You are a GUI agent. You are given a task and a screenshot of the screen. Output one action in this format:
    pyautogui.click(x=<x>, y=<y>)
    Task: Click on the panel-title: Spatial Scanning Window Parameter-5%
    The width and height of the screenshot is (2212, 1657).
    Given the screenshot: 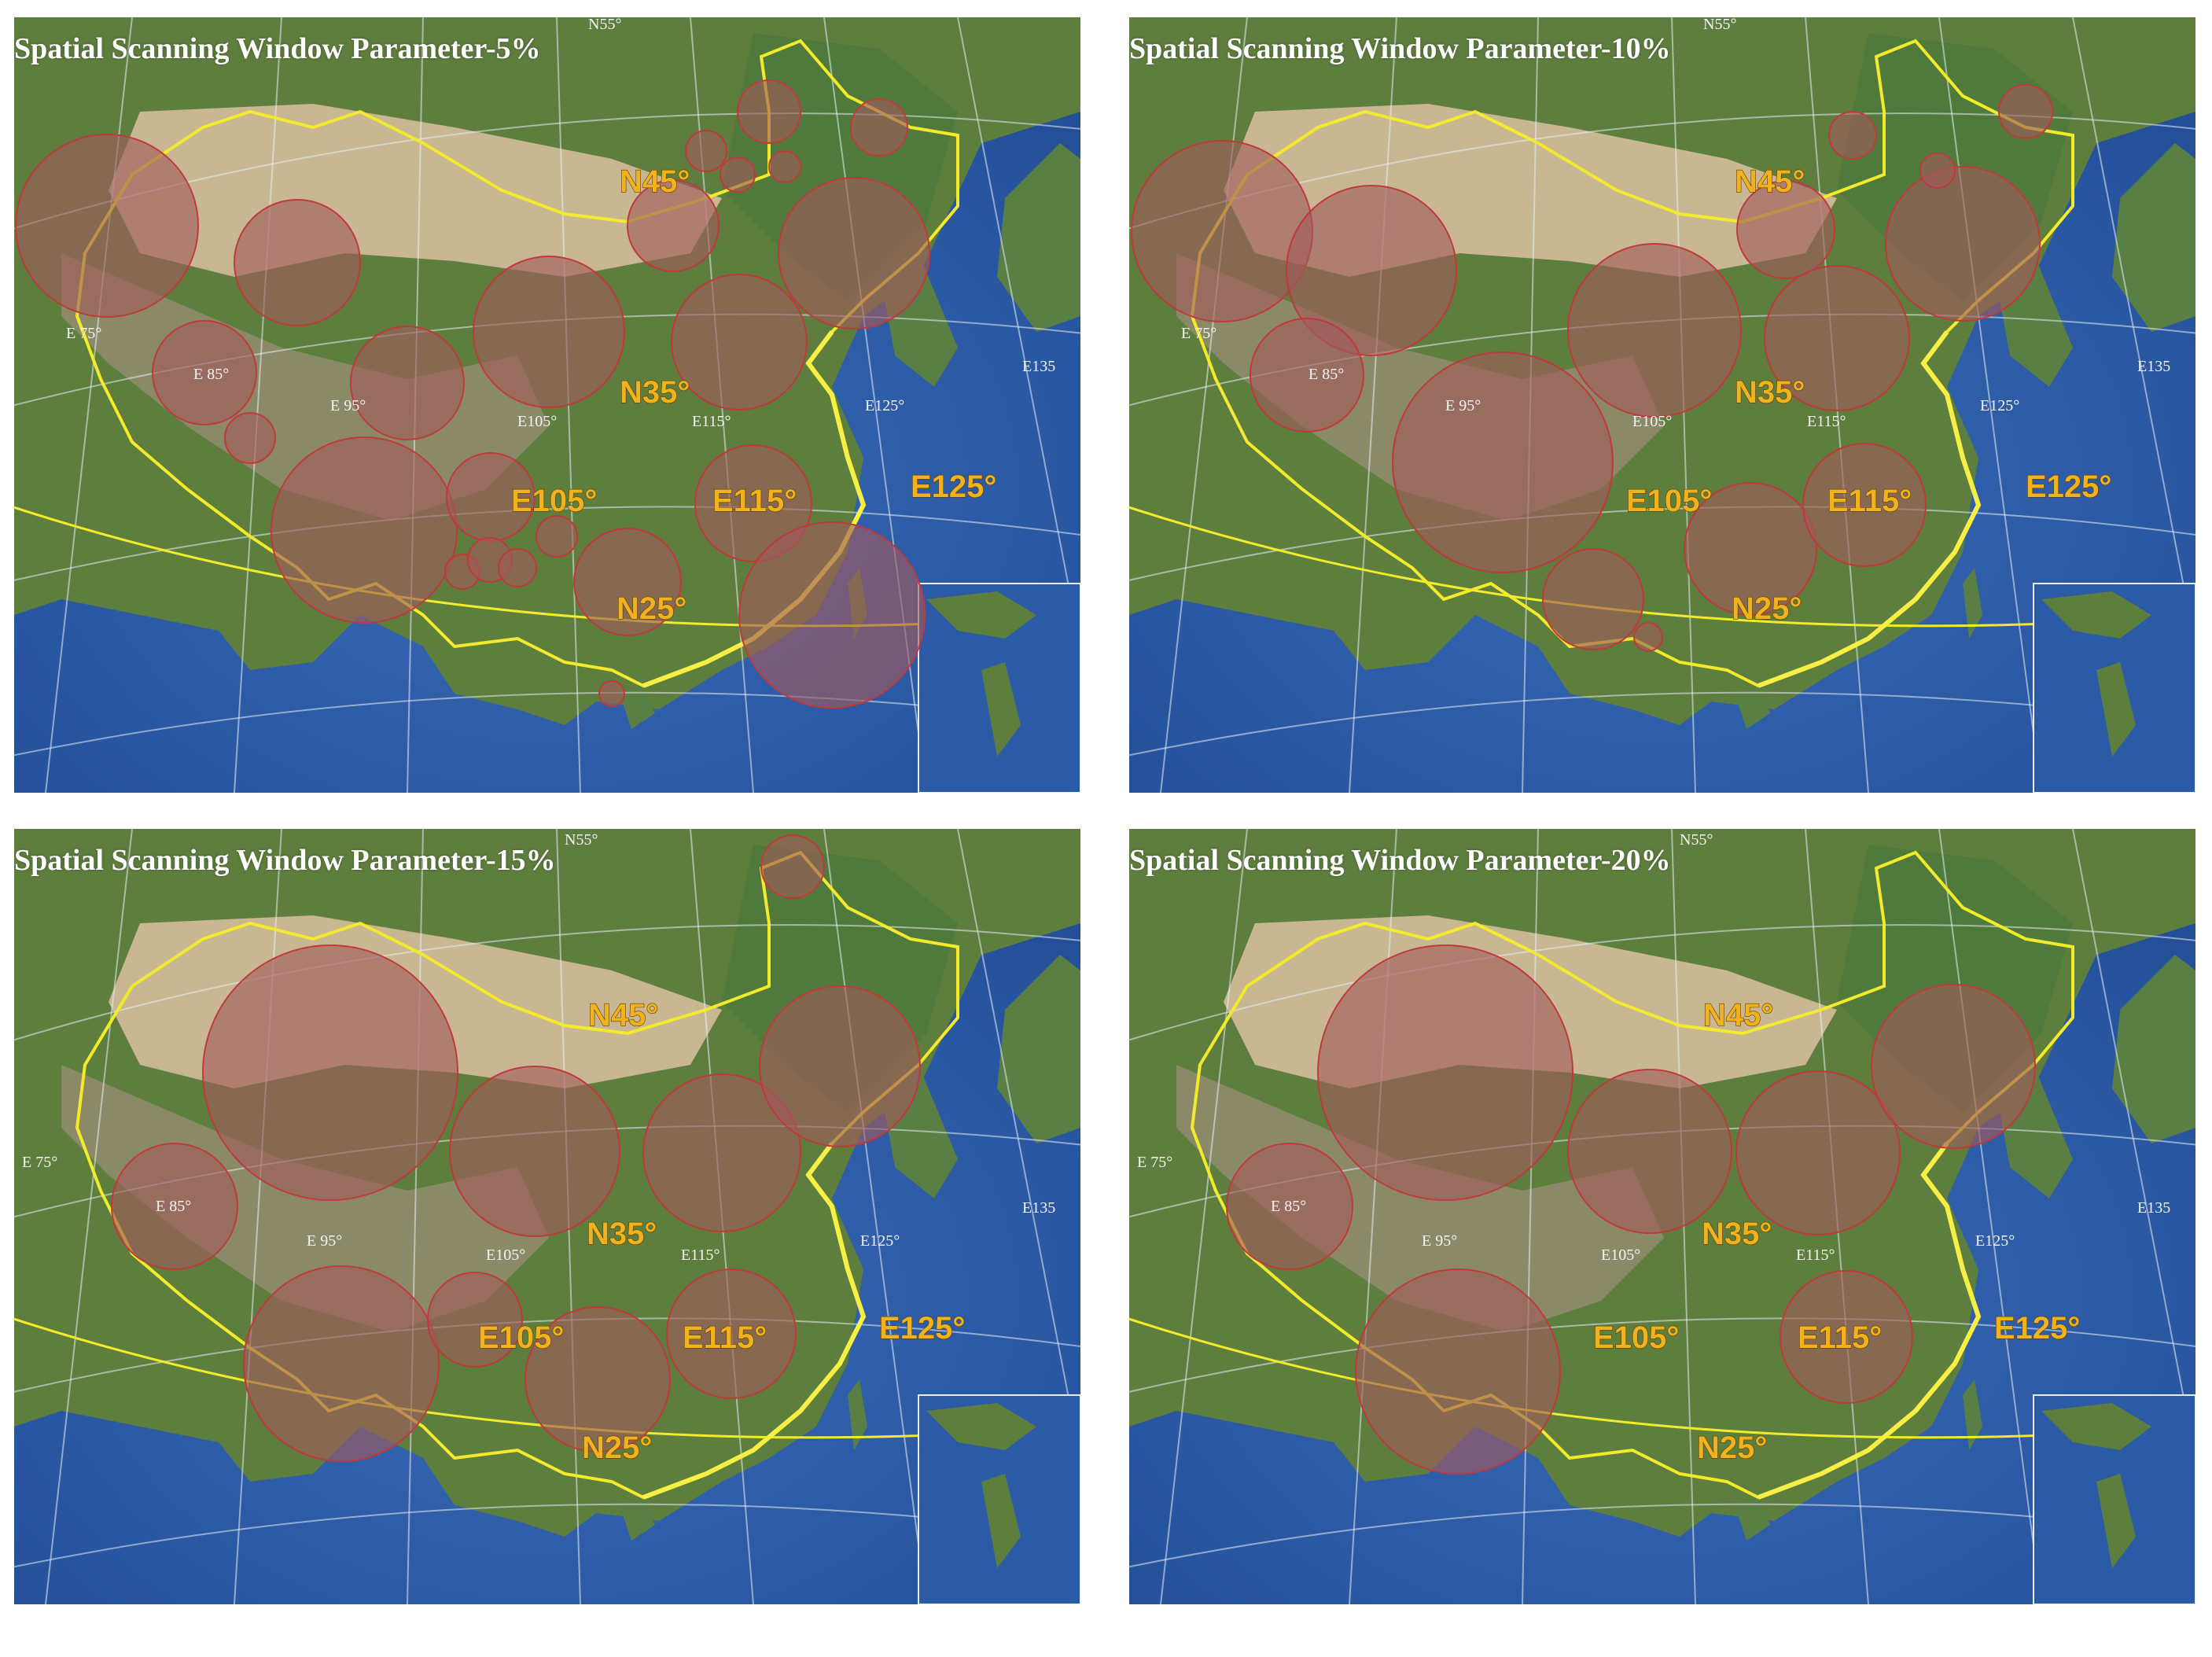 What is the action you would take?
    pyautogui.click(x=277, y=49)
    